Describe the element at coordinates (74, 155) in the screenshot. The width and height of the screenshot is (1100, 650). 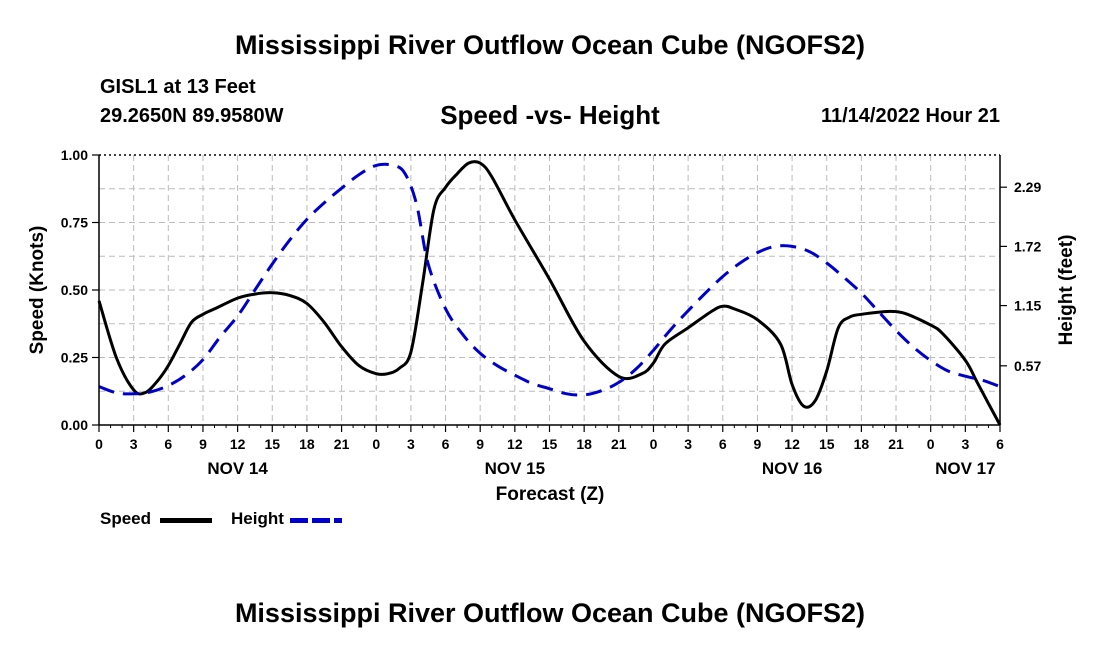
I see `y-tick-label: 1.00` at that location.